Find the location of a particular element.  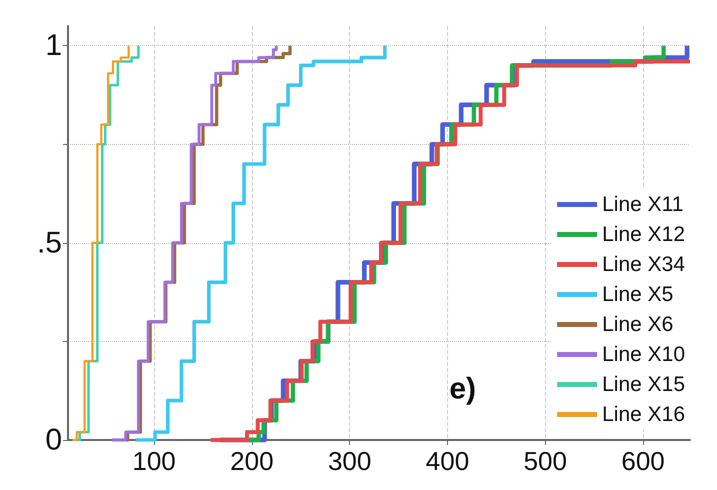

y-tick-label: .5 is located at coordinates (49, 243).